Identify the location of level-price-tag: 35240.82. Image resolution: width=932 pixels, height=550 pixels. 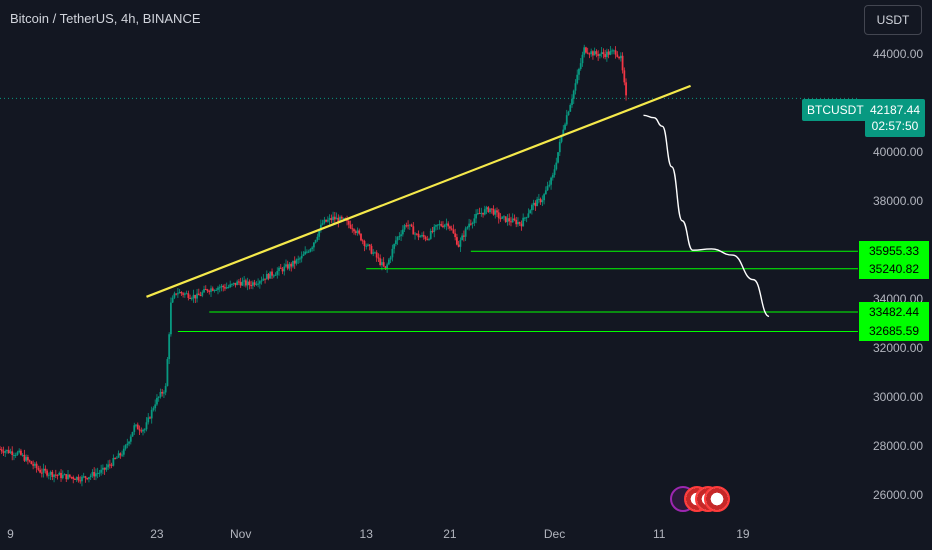
(894, 268).